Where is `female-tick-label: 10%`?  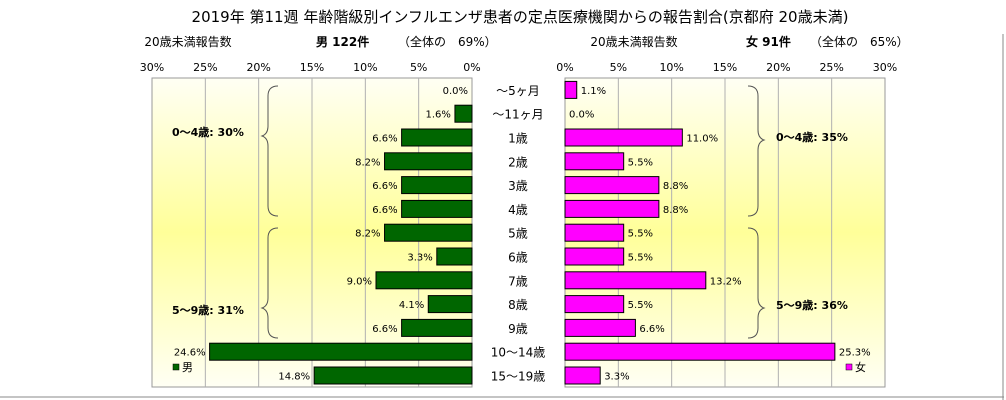 female-tick-label: 10% is located at coordinates (671, 67).